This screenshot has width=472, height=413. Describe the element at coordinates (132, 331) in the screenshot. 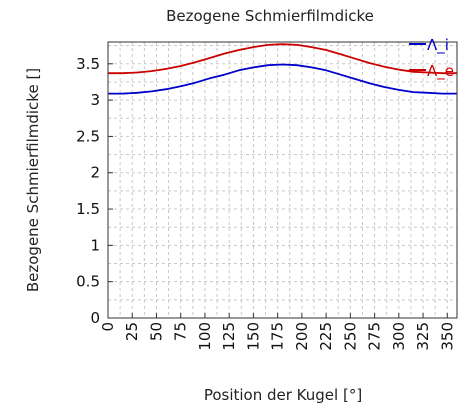

I see `x-tick-label: 25` at that location.